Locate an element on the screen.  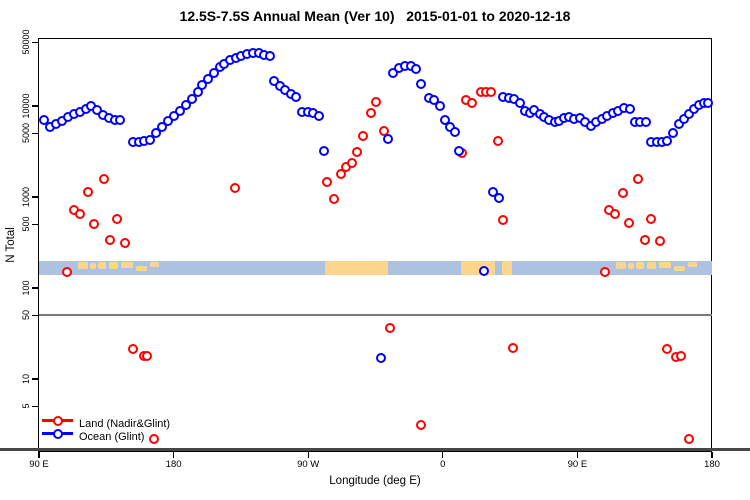
legend-ocean-circle-symbol is located at coordinates (57, 433).